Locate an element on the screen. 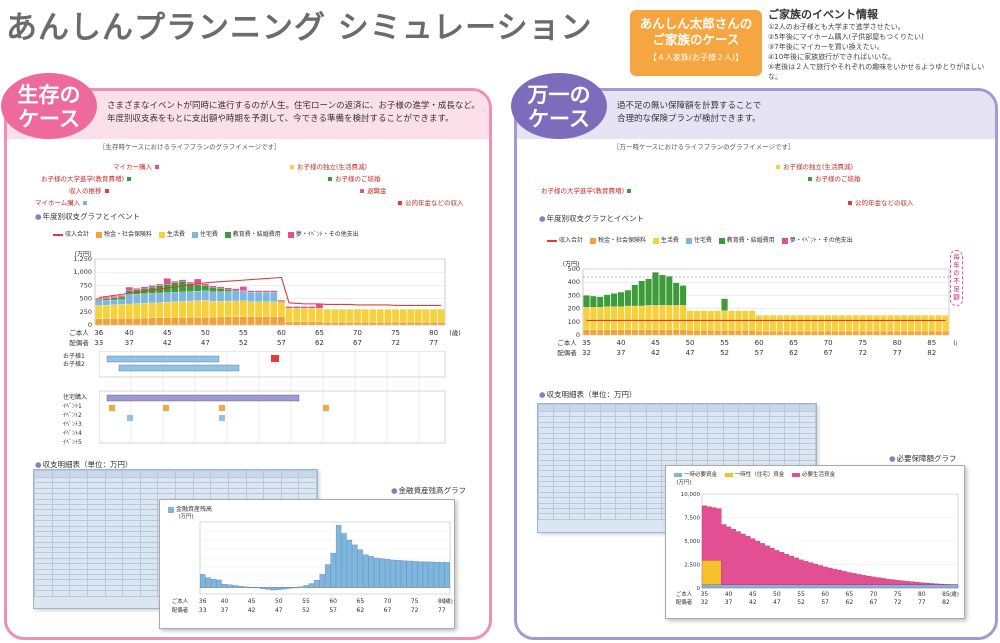 The width and height of the screenshot is (1000, 643). event-info-title: ご家族のイベント情報 is located at coordinates (823, 14).